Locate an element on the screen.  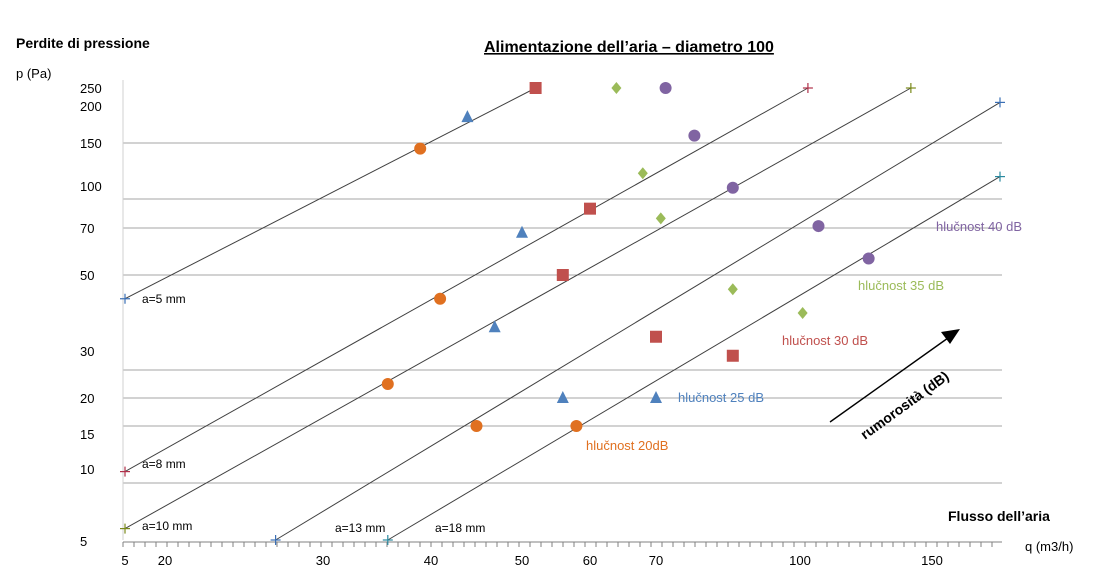
x-axis-label: q (m3/h) is located at coordinates (1049, 546).